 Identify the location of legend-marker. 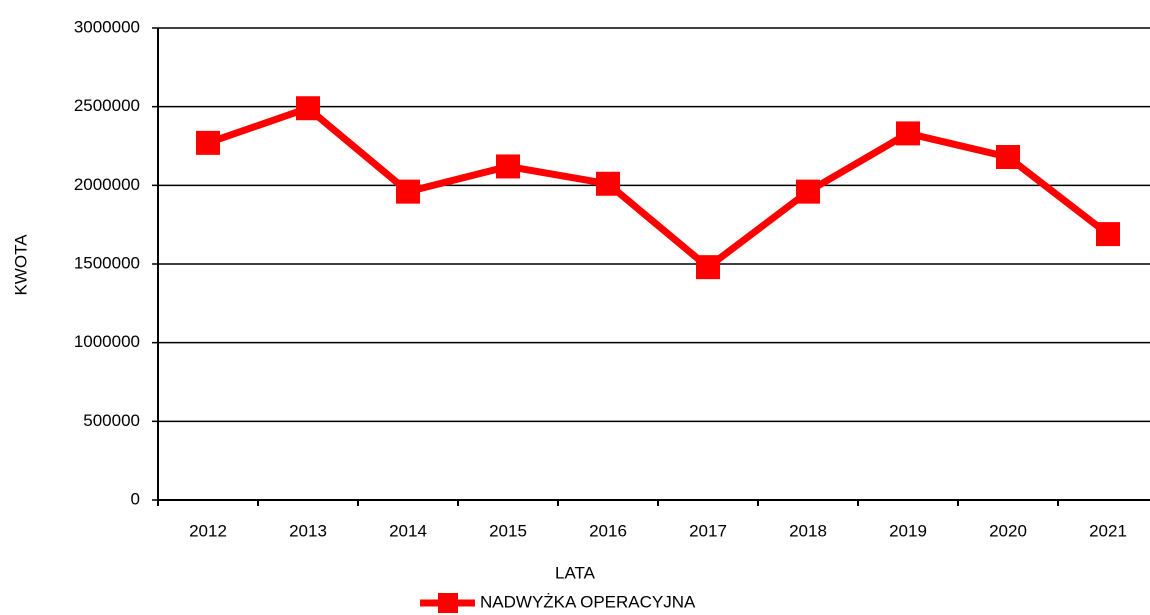
(448, 603).